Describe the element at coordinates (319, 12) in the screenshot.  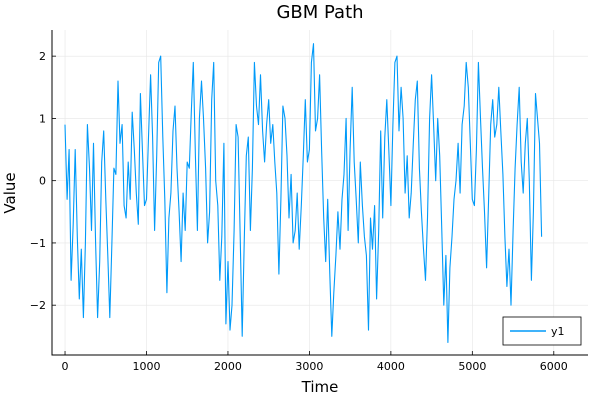
I see `chart-title: GBM Path` at that location.